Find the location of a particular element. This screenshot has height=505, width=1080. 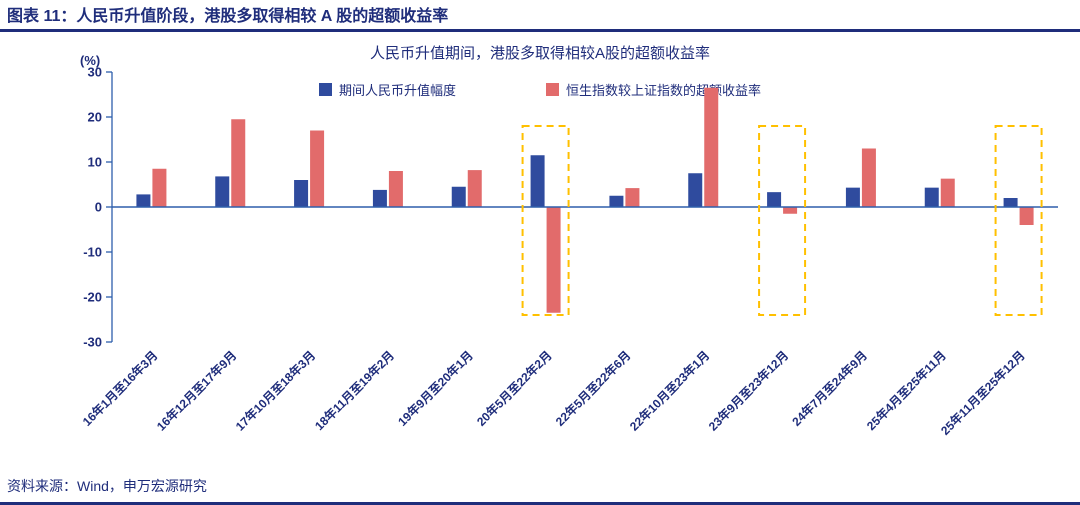

x-axis-label: 22年5月至22年6月 is located at coordinates (592, 388).